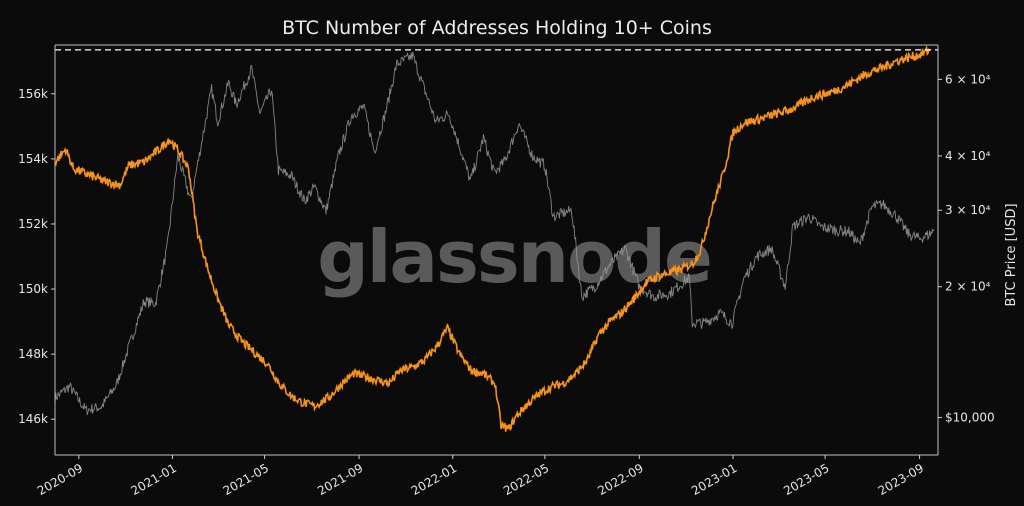 The image size is (1024, 506). I want to click on left-tick-label: 146k, so click(33, 419).